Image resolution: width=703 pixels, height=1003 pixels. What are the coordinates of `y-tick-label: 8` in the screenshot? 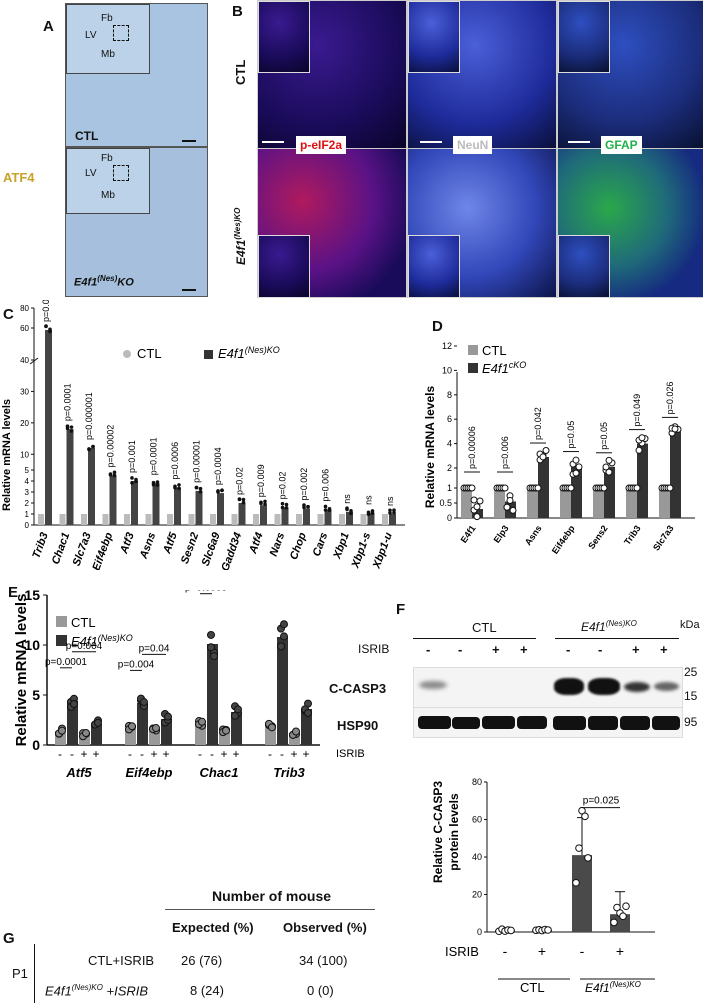 It's located at (449, 395).